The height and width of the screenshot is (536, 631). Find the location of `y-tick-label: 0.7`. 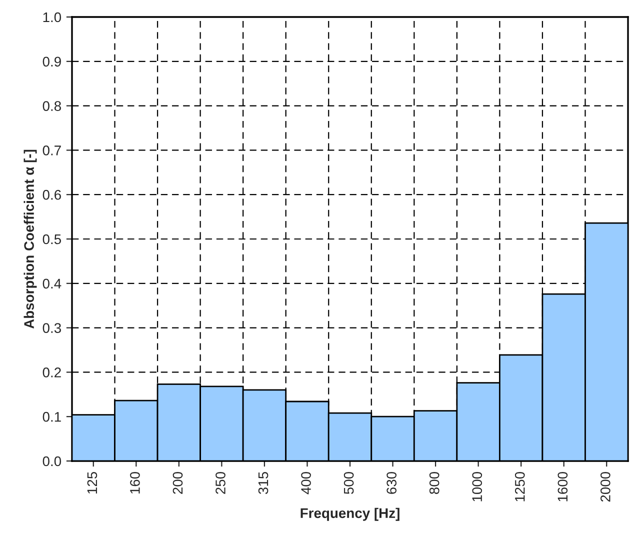

y-tick-label: 0.7 is located at coordinates (51, 151).